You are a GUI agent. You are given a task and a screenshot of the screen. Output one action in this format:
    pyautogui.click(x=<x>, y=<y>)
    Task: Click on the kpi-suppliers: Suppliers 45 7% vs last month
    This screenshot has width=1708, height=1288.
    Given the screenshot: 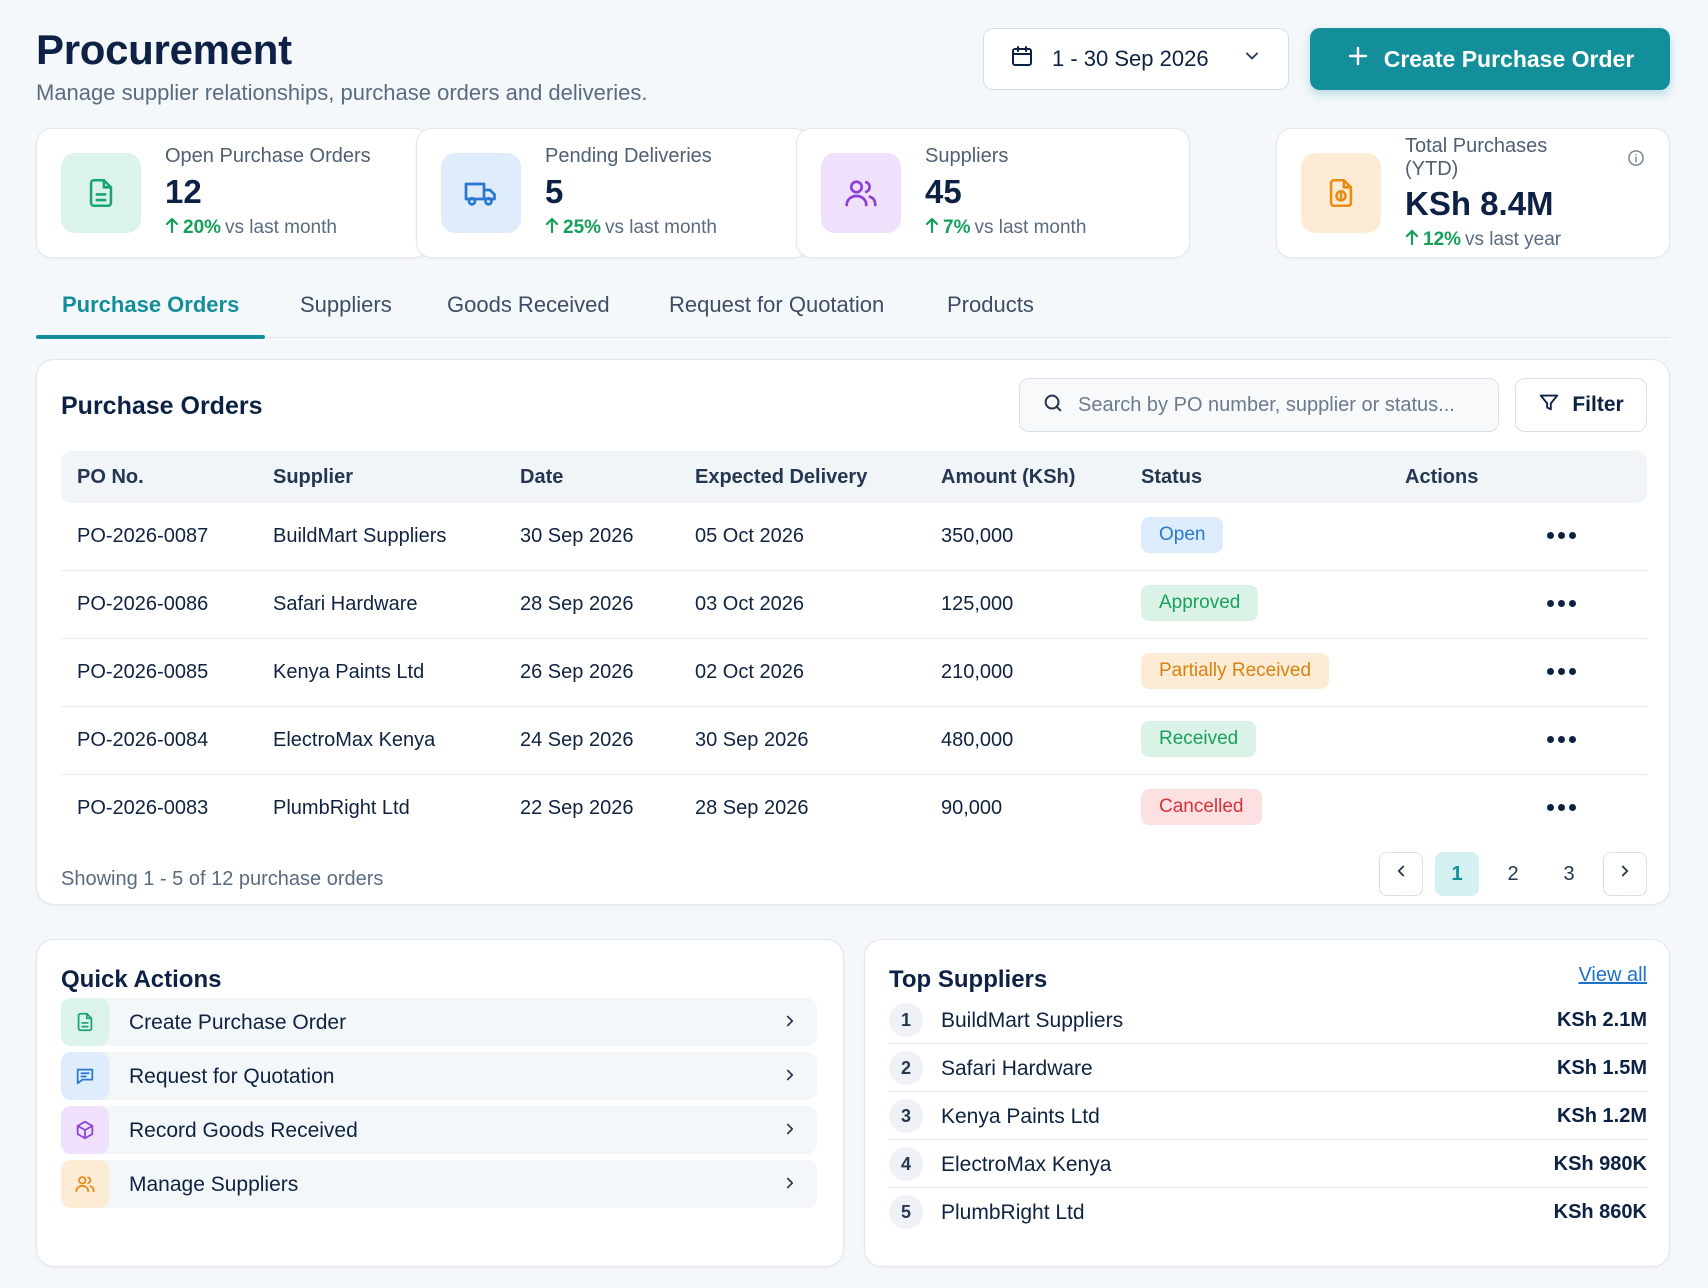 What is the action you would take?
    pyautogui.click(x=993, y=193)
    